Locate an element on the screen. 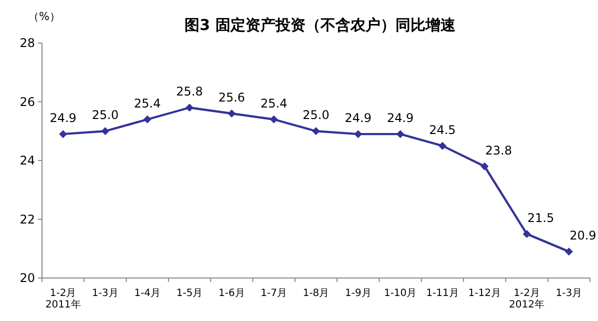 The image size is (598, 321). y-tick-label: 20 is located at coordinates (27, 278).